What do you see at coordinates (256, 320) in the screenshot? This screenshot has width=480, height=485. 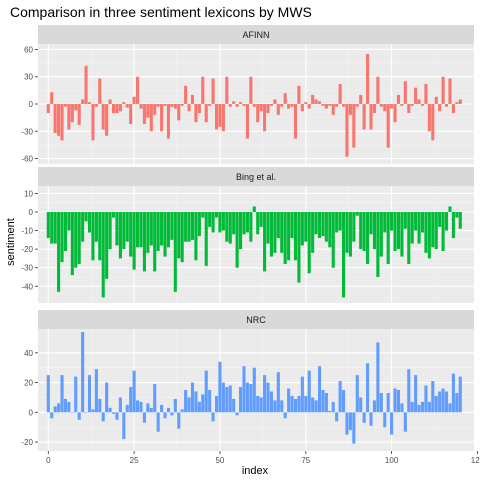 I see `facet-strip-label: NRC` at bounding box center [256, 320].